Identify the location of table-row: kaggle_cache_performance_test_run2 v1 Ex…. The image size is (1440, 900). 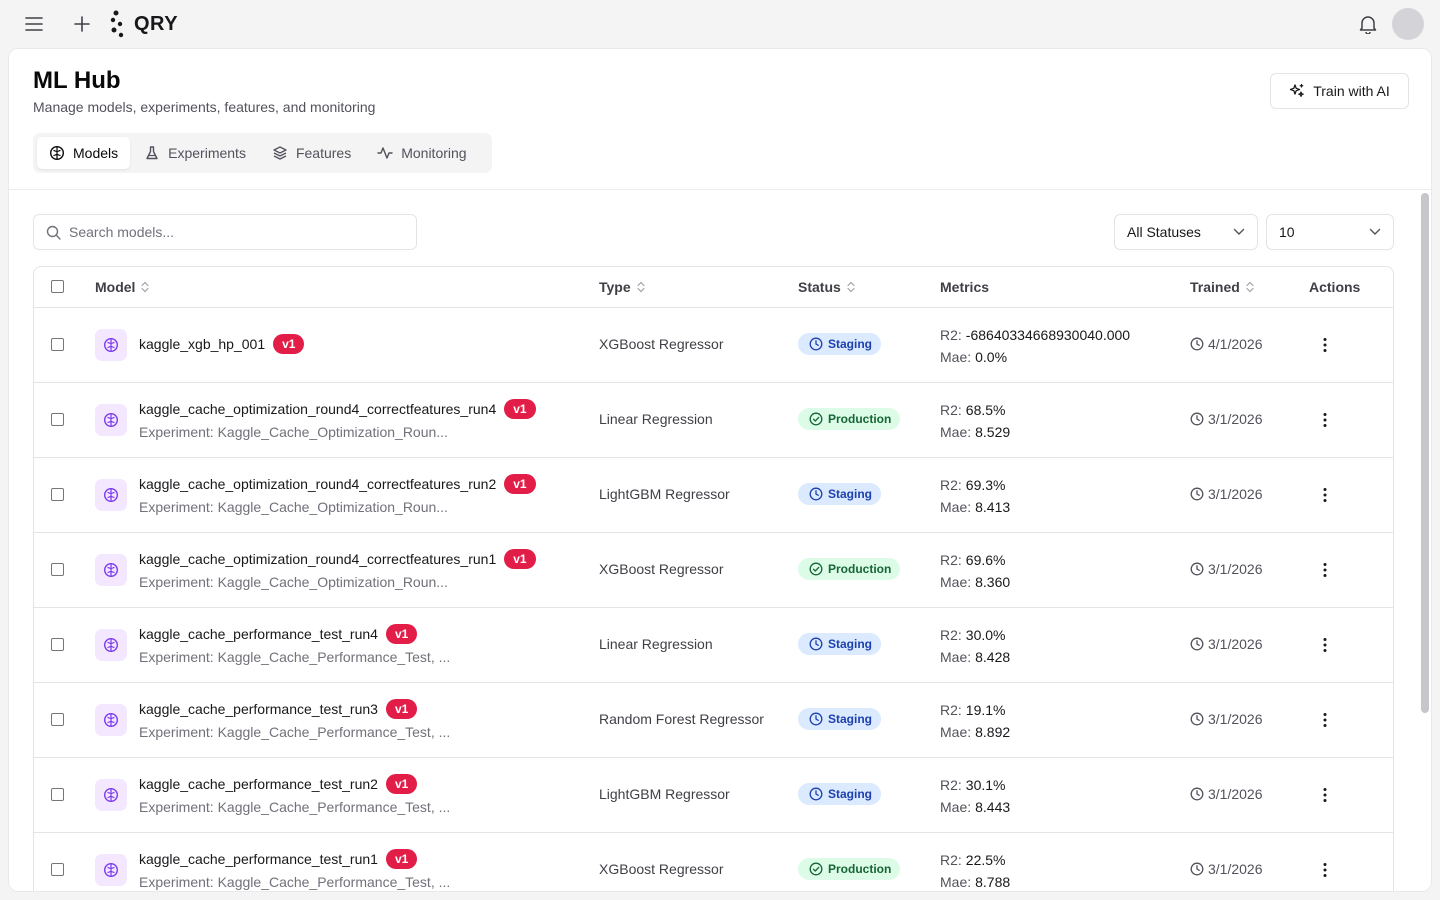
(713, 795).